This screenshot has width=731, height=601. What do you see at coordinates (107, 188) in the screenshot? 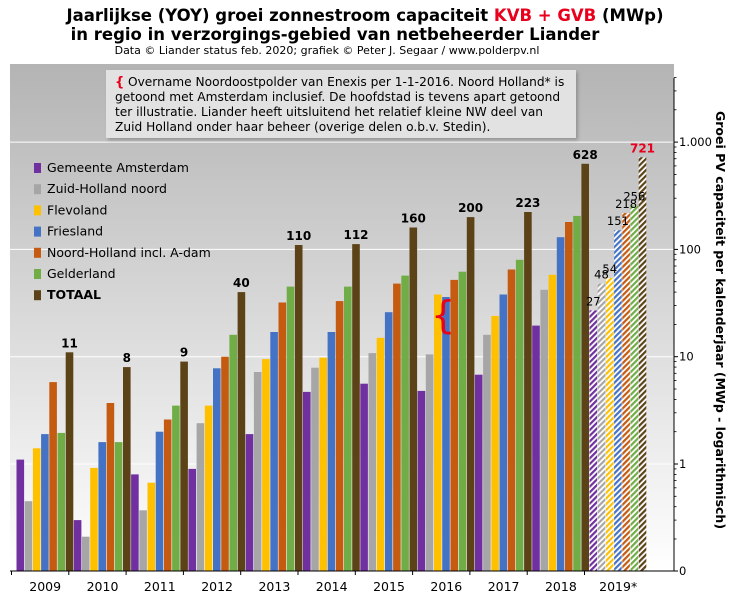
I see `legend-label: Zuid-Holland noord` at bounding box center [107, 188].